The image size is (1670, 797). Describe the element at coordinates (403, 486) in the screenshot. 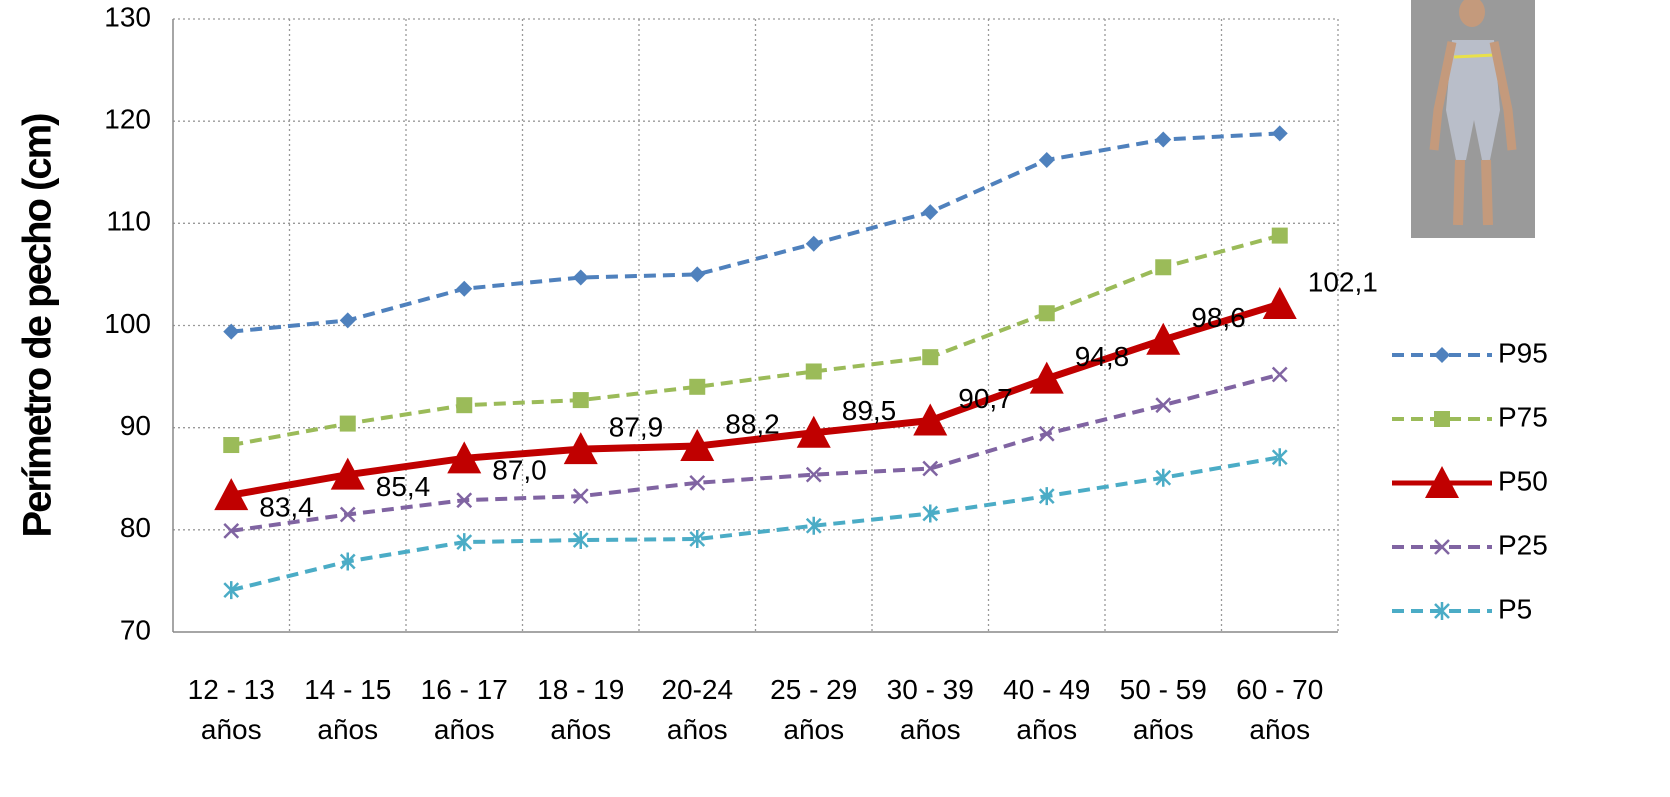

I see `data-label: 85,4` at that location.